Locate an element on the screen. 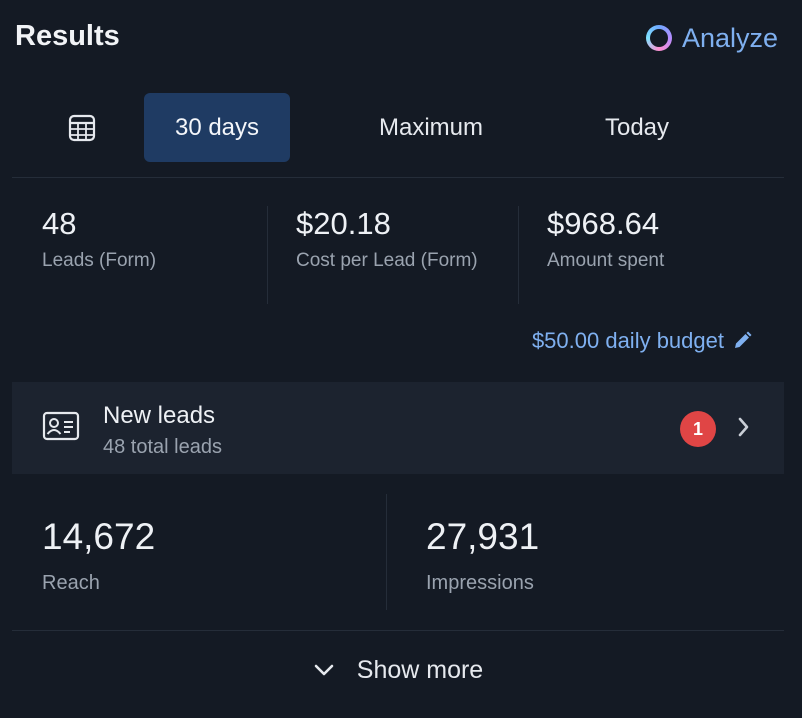 This screenshot has width=802, height=718. stat-value: 27,931 is located at coordinates (483, 536).